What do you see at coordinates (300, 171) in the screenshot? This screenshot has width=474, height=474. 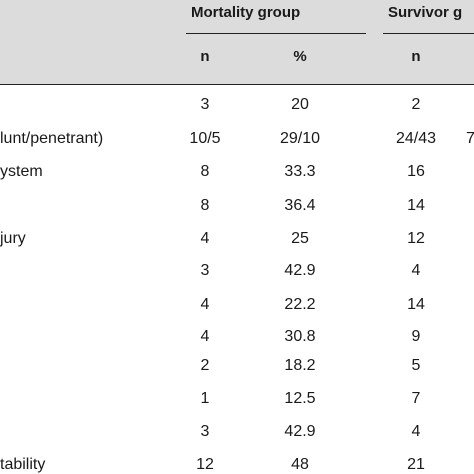 I see `mortality-pct-cell: 33.3` at bounding box center [300, 171].